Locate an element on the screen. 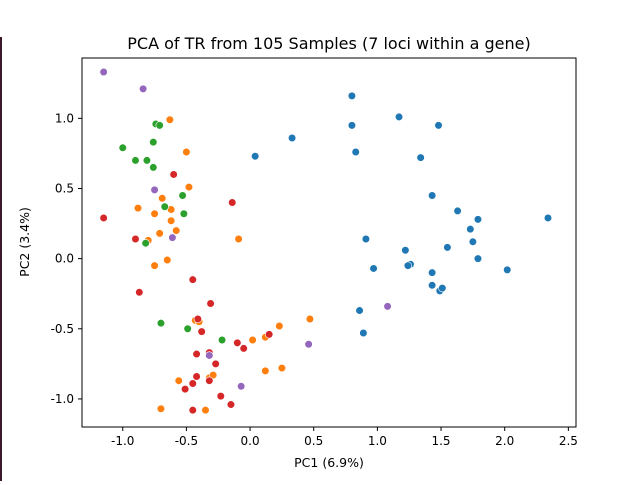  y-tick-label: 0.0 is located at coordinates (64, 259).